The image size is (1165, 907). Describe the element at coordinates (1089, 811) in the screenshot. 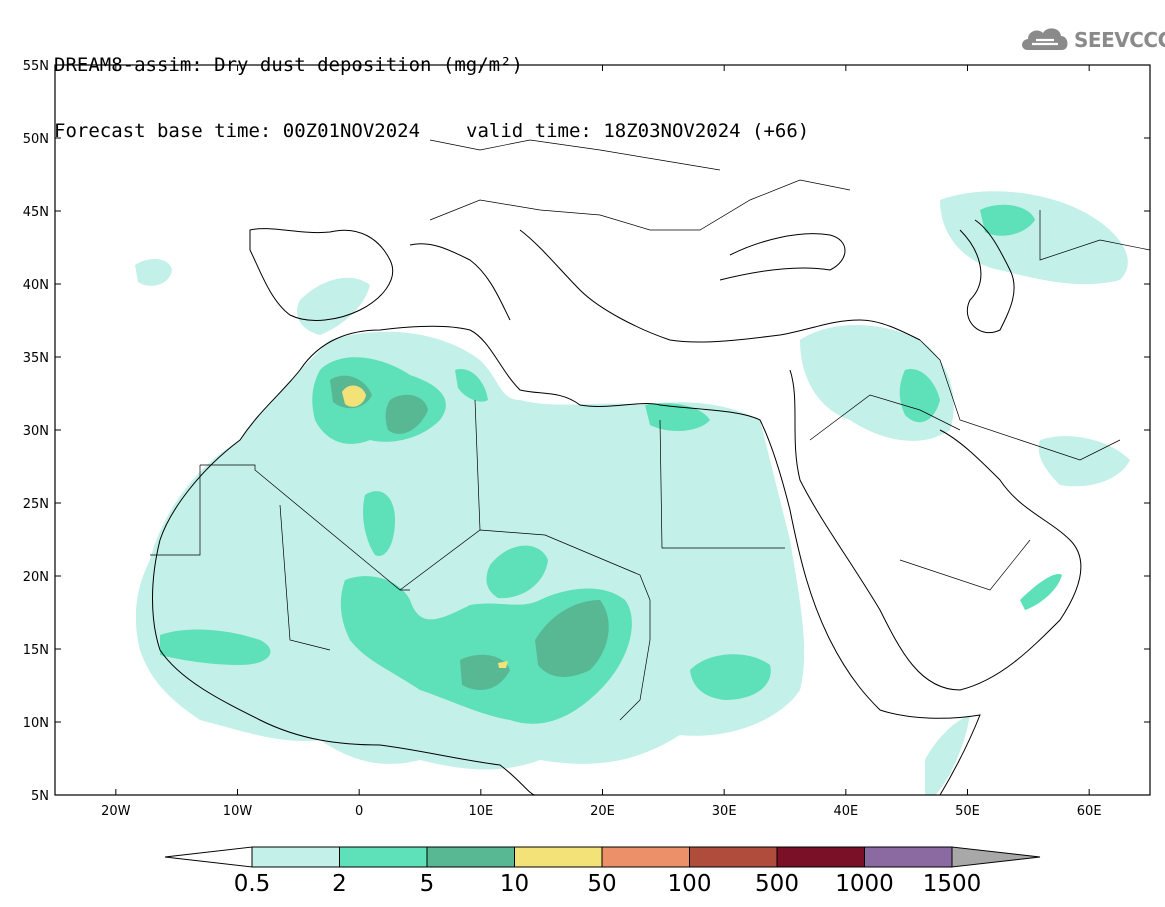

I see `lon-tick-label: 60E` at that location.